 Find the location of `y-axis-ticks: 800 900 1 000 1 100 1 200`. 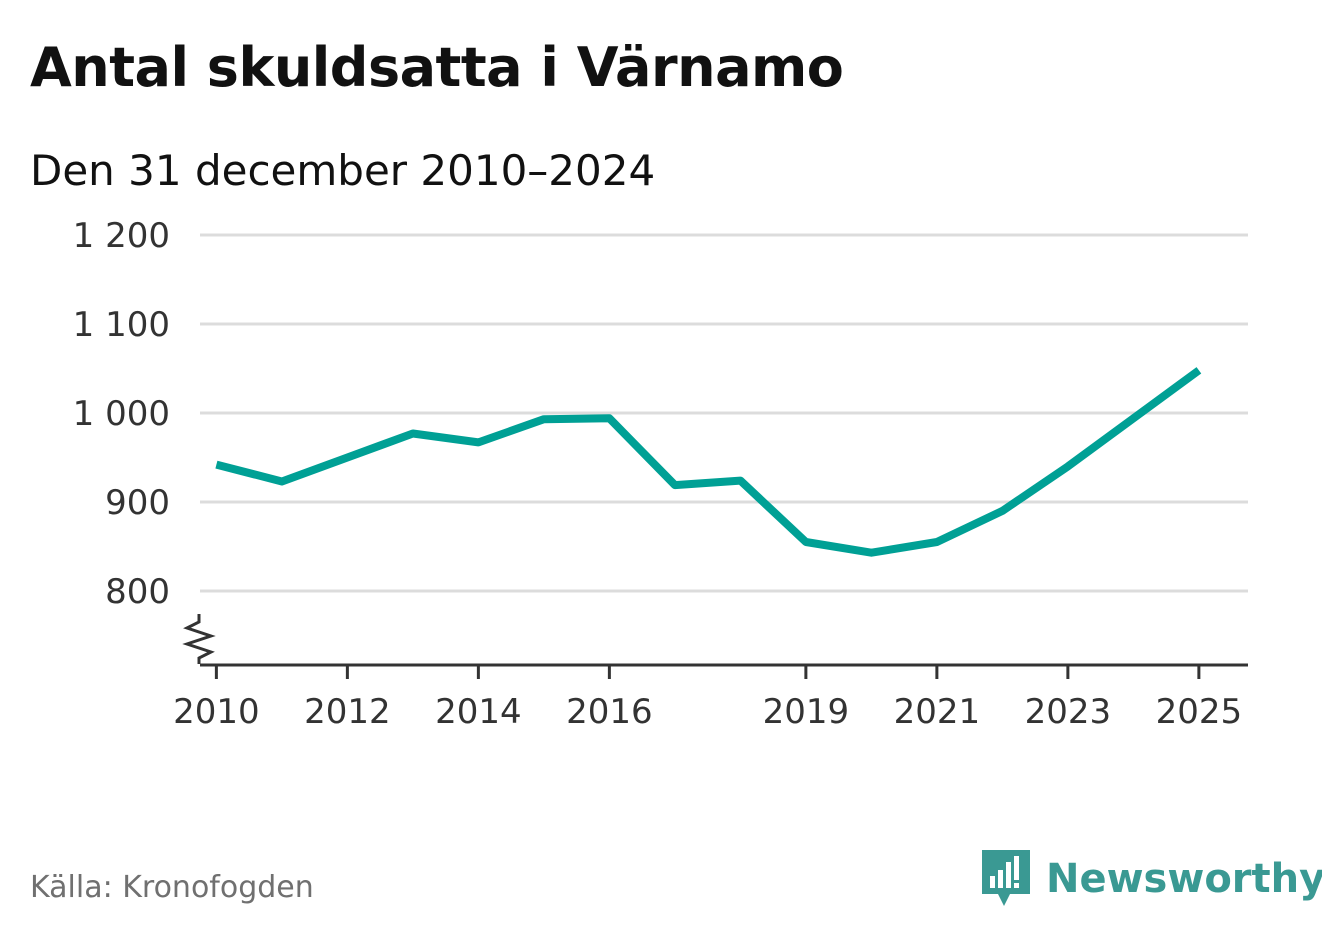

y-axis-ticks: 800 900 1 000 1 100 1 200 is located at coordinates (121, 414).